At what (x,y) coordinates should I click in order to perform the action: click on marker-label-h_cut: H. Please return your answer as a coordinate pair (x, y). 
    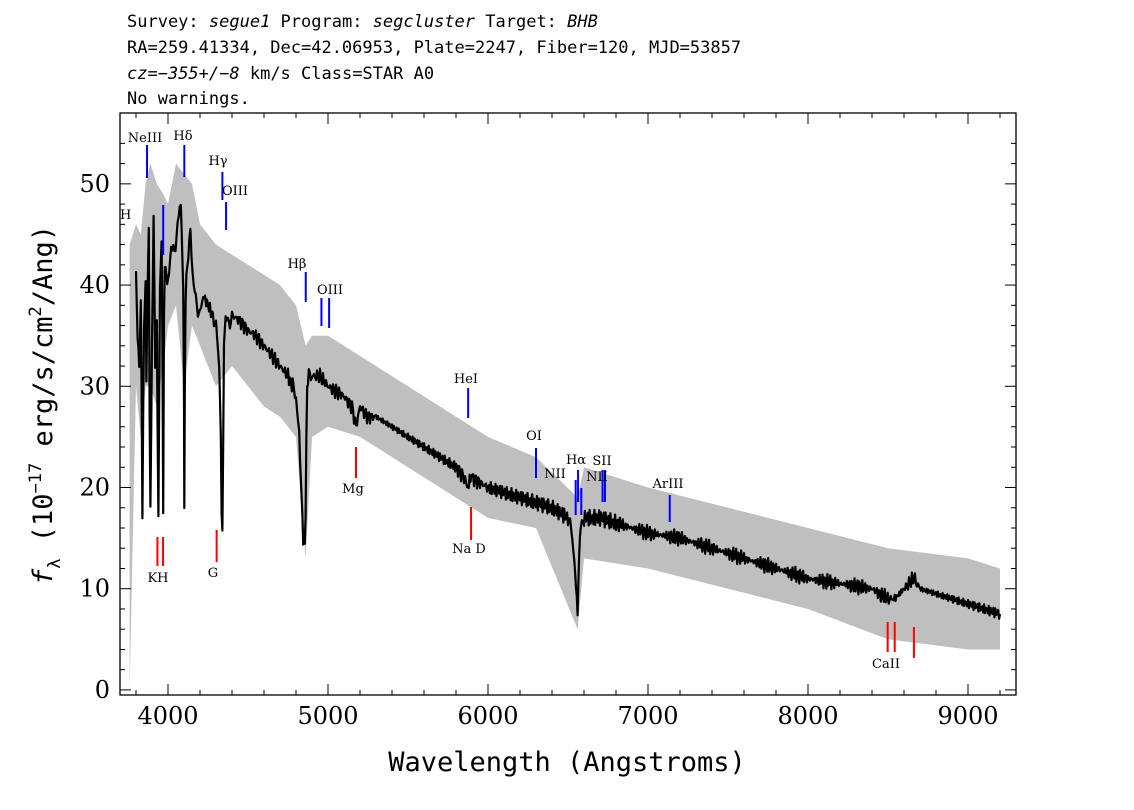
    Looking at the image, I should click on (125, 215).